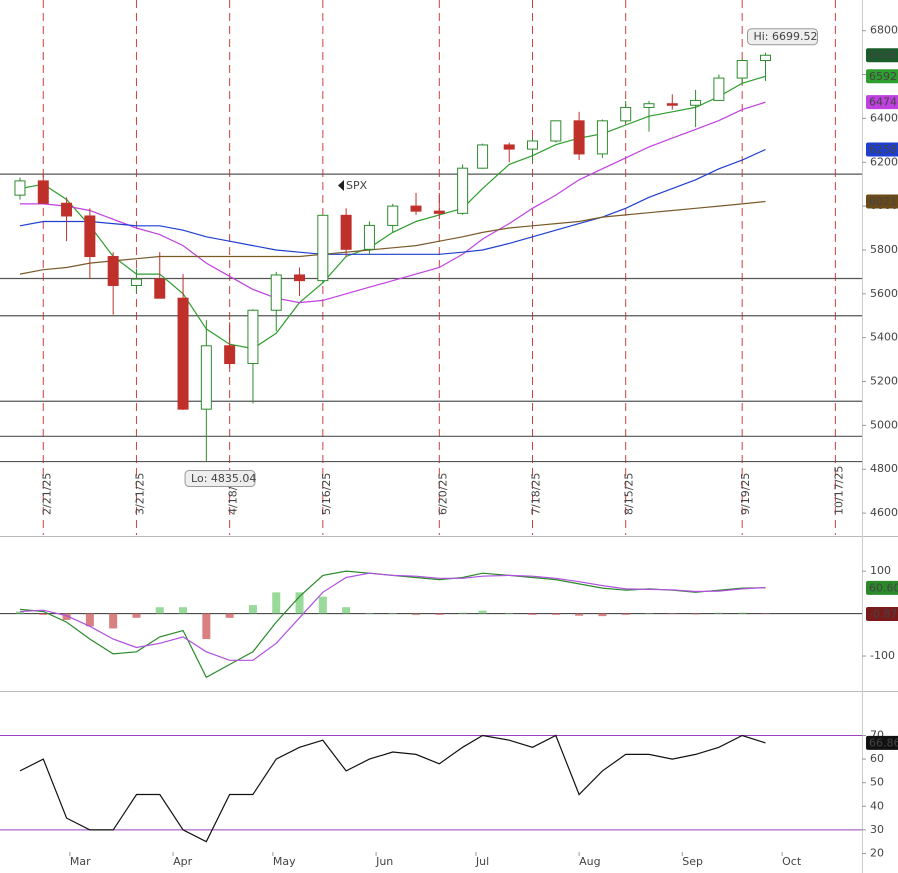  I want to click on date-label: 9/19/25, so click(745, 494).